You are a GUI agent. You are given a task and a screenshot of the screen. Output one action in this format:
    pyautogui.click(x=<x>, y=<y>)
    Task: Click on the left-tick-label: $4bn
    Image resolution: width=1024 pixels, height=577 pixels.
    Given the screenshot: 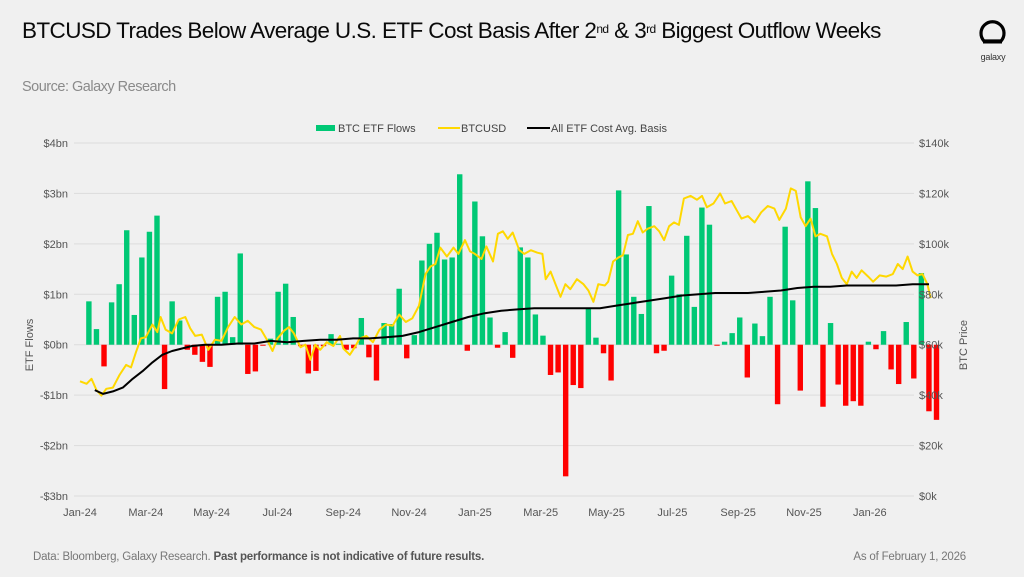 What is the action you would take?
    pyautogui.click(x=56, y=144)
    